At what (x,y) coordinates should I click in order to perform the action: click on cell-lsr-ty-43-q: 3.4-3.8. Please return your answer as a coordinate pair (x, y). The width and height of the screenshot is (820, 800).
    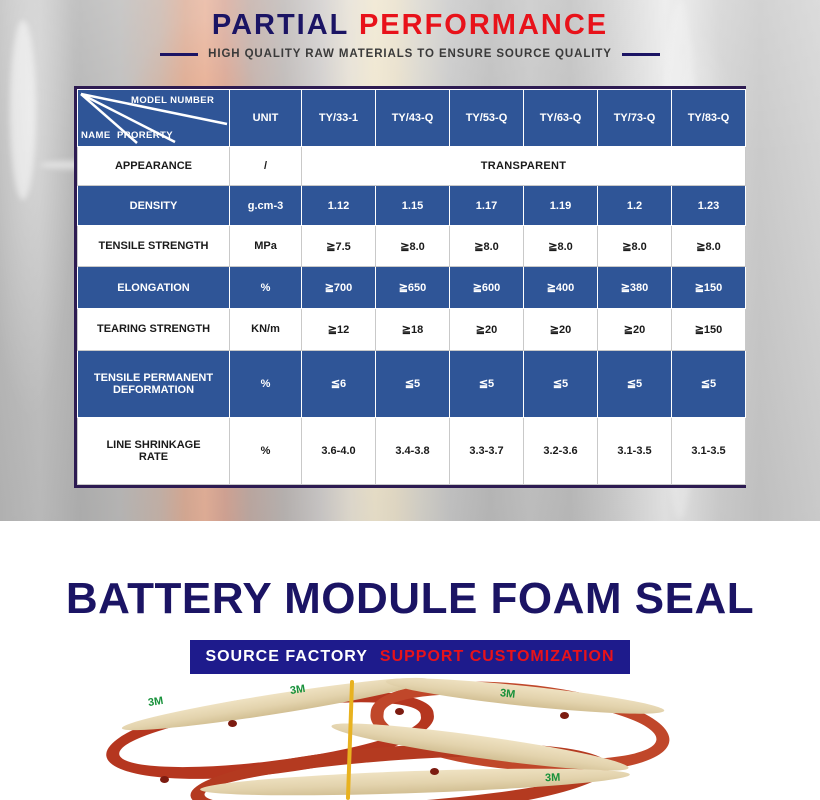
    Looking at the image, I should click on (412, 451).